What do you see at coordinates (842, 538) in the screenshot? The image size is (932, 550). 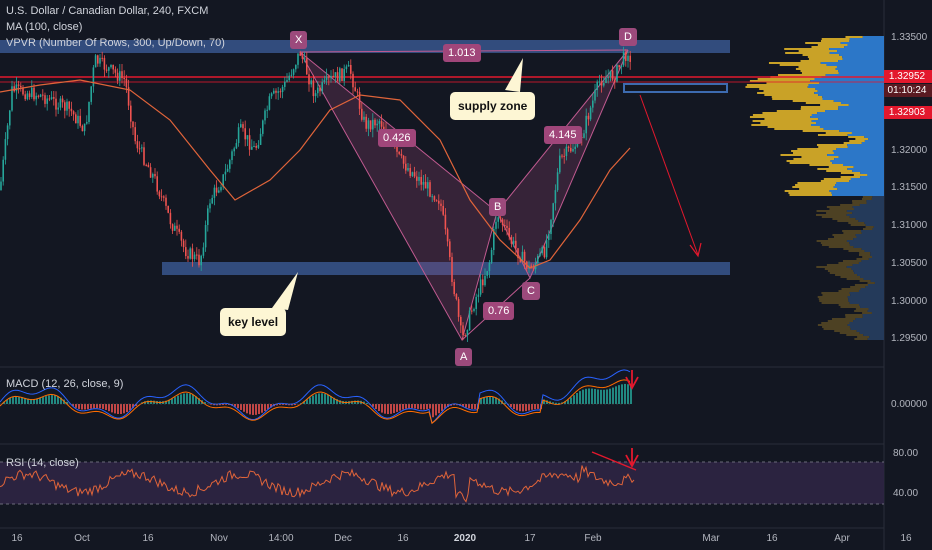 I see `time-label-13: Apr` at bounding box center [842, 538].